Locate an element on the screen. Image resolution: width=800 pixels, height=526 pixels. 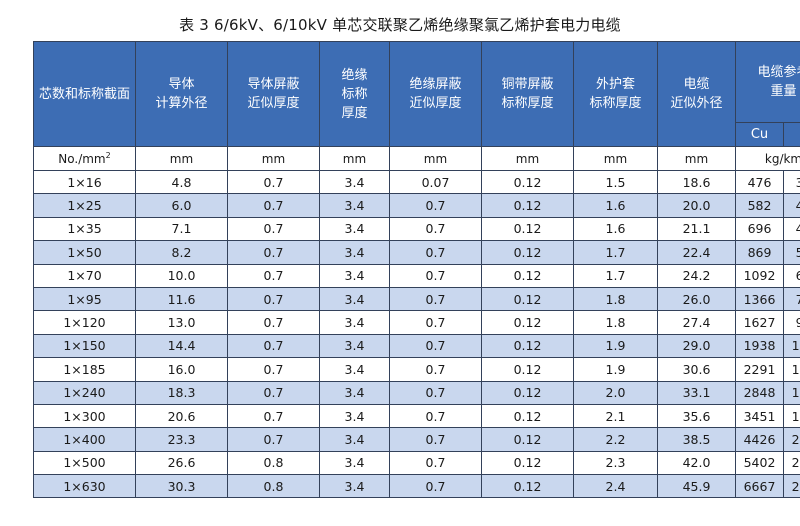
table-cell: 8.2 is located at coordinates (181, 252).